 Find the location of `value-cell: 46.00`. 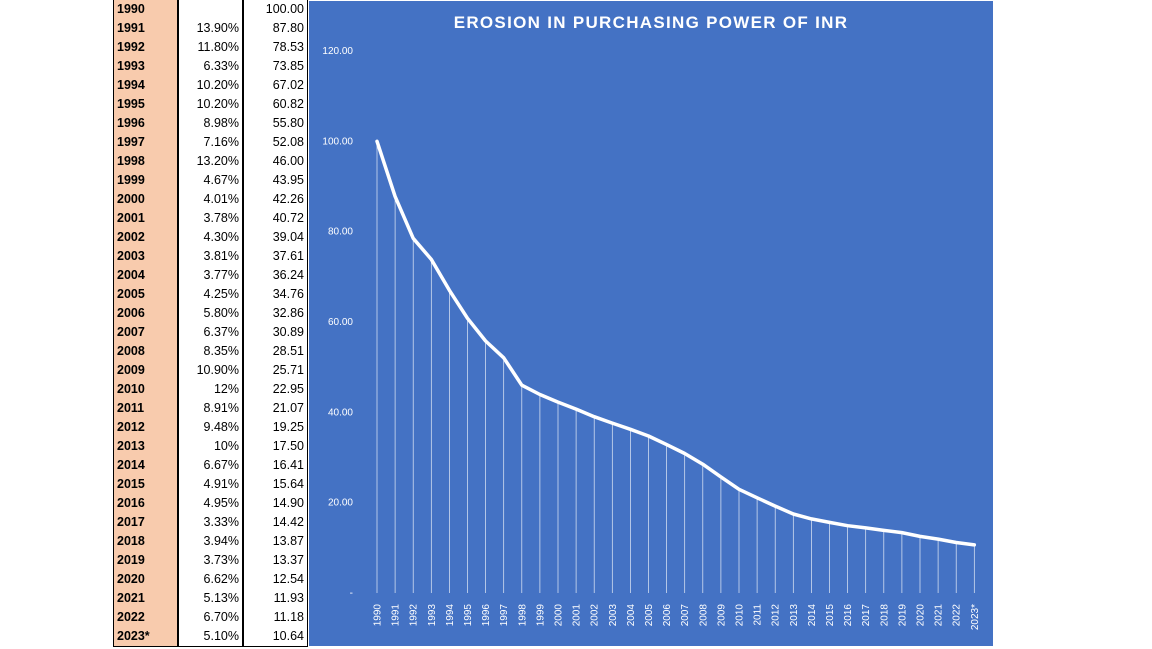

value-cell: 46.00 is located at coordinates (275, 161).